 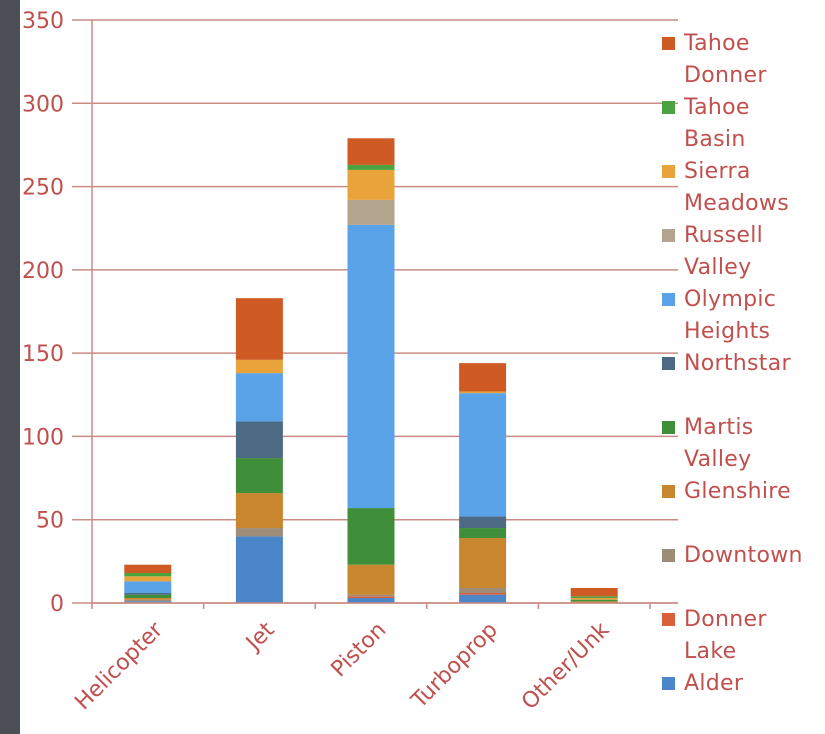 I want to click on legend-item-donner-lake: Donner Lake, so click(x=742, y=636).